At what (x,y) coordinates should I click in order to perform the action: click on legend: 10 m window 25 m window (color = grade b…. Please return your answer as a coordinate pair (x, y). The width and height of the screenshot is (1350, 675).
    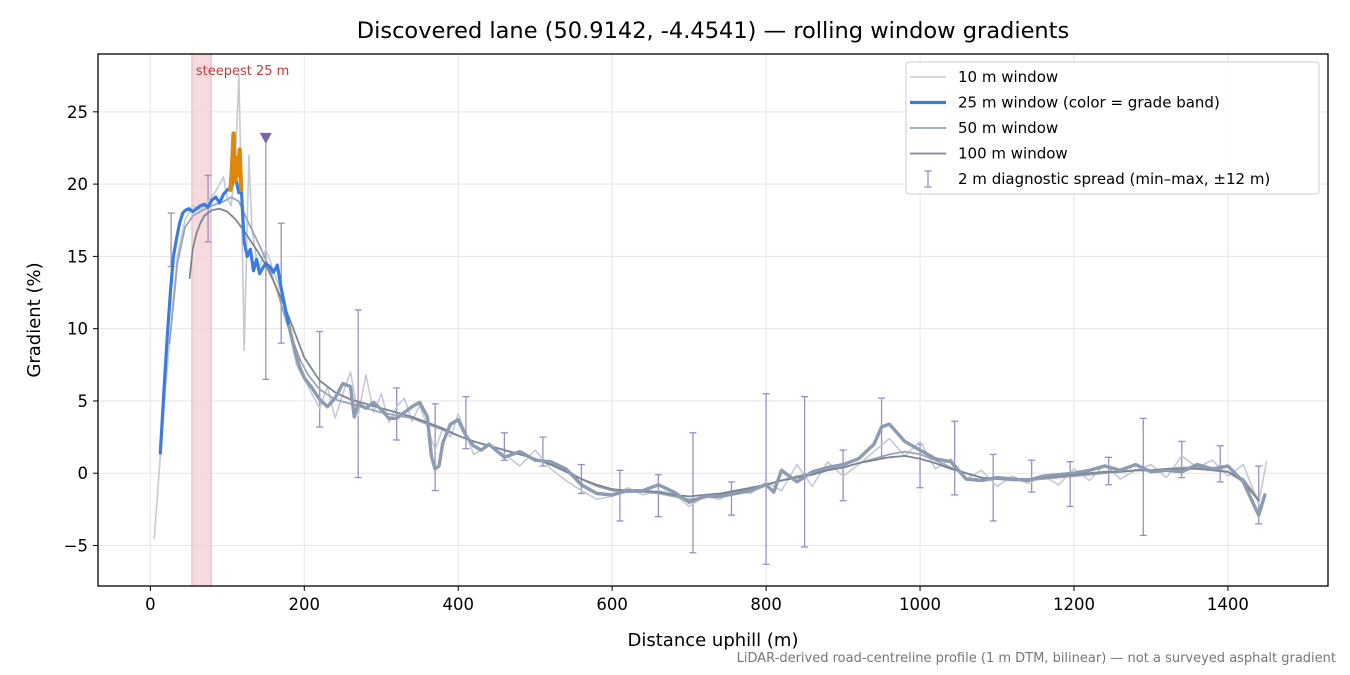
    Looking at the image, I should click on (1112, 128).